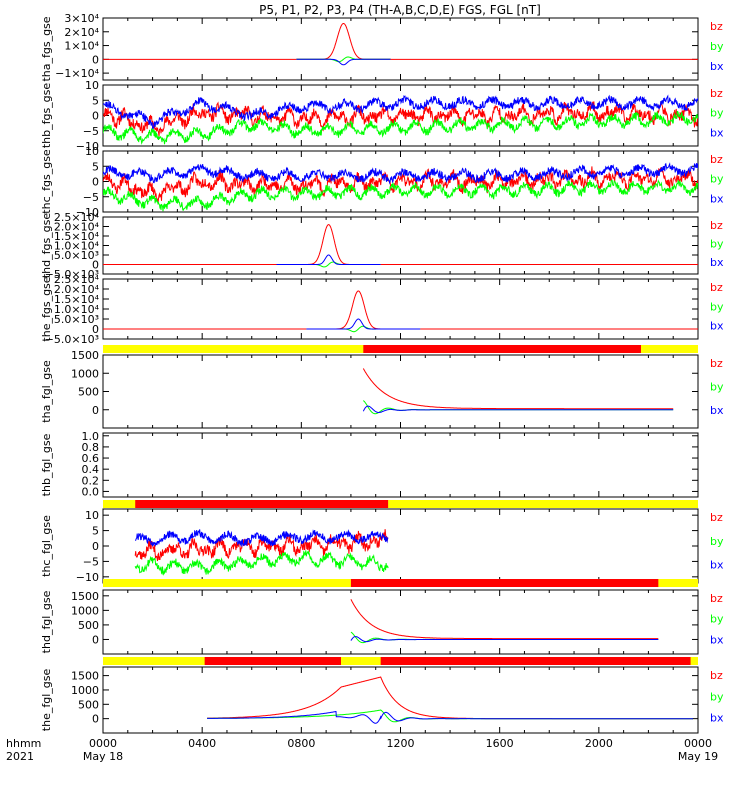 The height and width of the screenshot is (800, 750). Describe the element at coordinates (91, 469) in the screenshot. I see `y-tick-label: 0.4` at that location.